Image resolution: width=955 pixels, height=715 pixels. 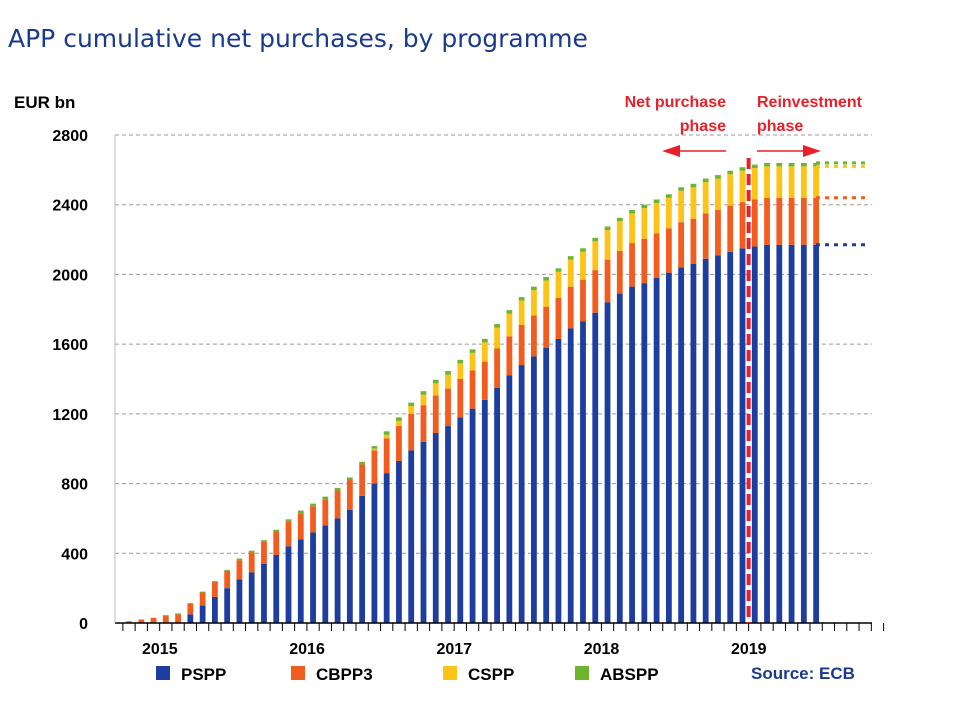 I want to click on x-tick-label: 2016, so click(x=307, y=649).